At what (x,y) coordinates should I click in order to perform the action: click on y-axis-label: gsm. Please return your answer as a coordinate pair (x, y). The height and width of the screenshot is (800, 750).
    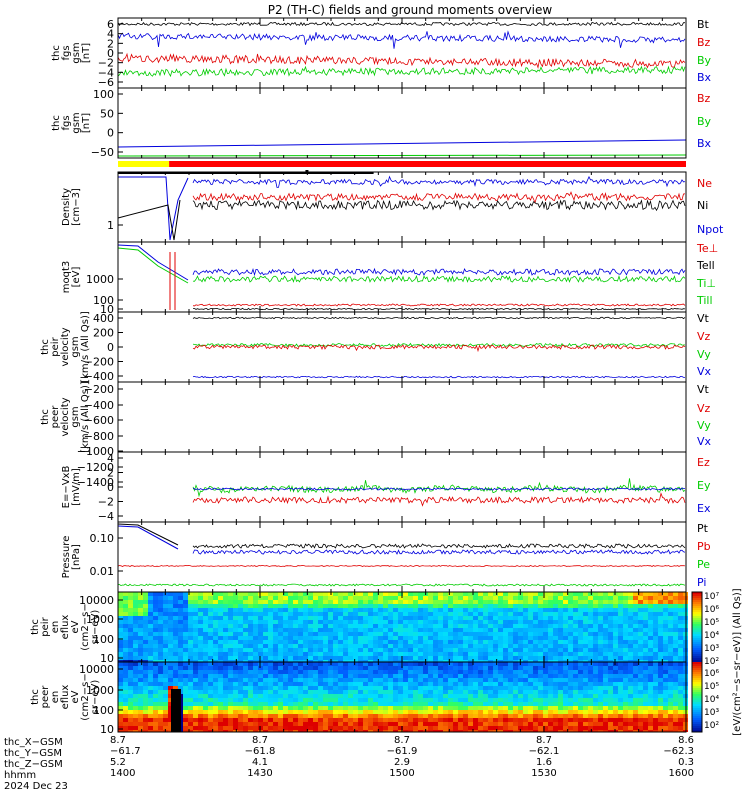
    Looking at the image, I should click on (75, 416).